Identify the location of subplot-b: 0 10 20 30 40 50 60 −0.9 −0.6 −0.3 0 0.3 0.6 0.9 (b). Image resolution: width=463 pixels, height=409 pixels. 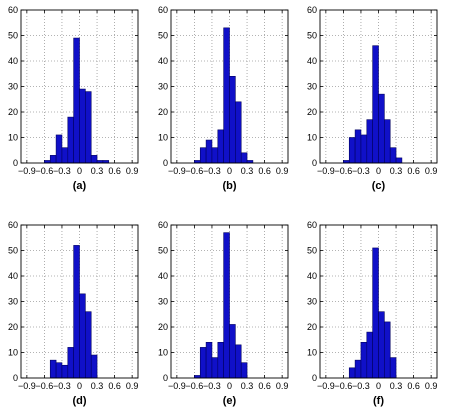
(223, 98).